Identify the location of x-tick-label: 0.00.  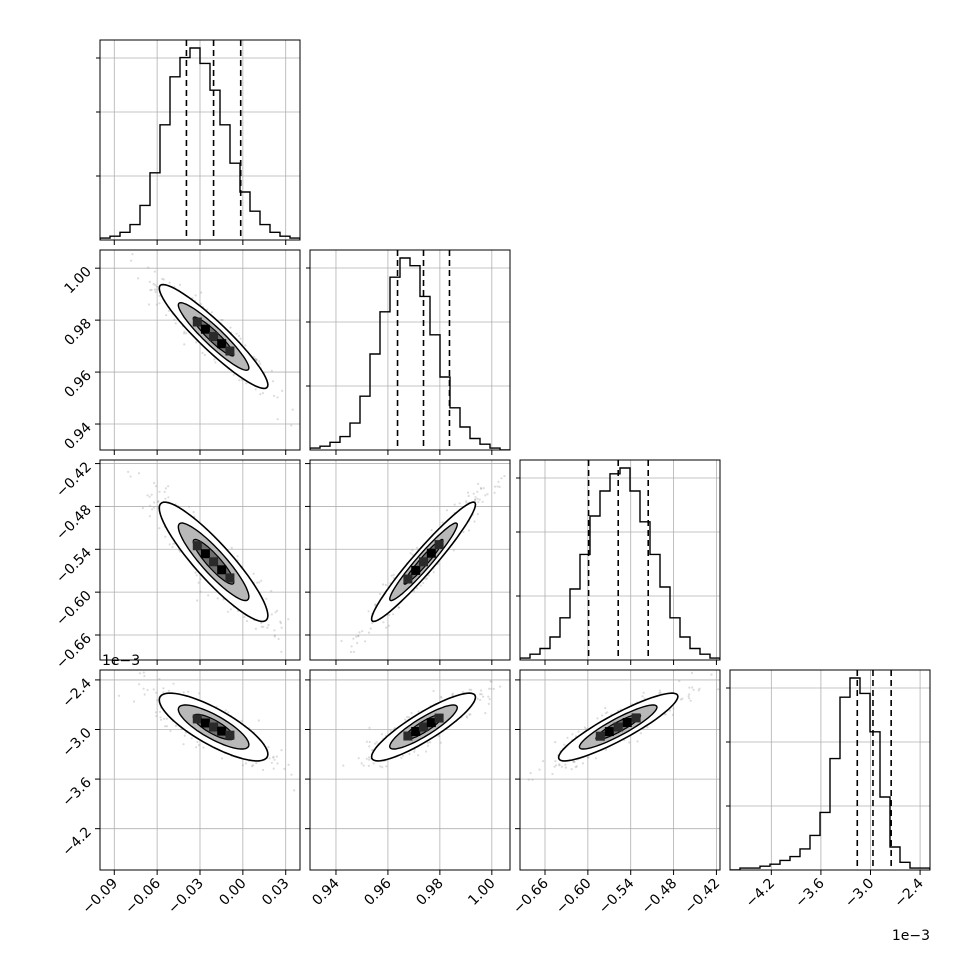
(232, 892).